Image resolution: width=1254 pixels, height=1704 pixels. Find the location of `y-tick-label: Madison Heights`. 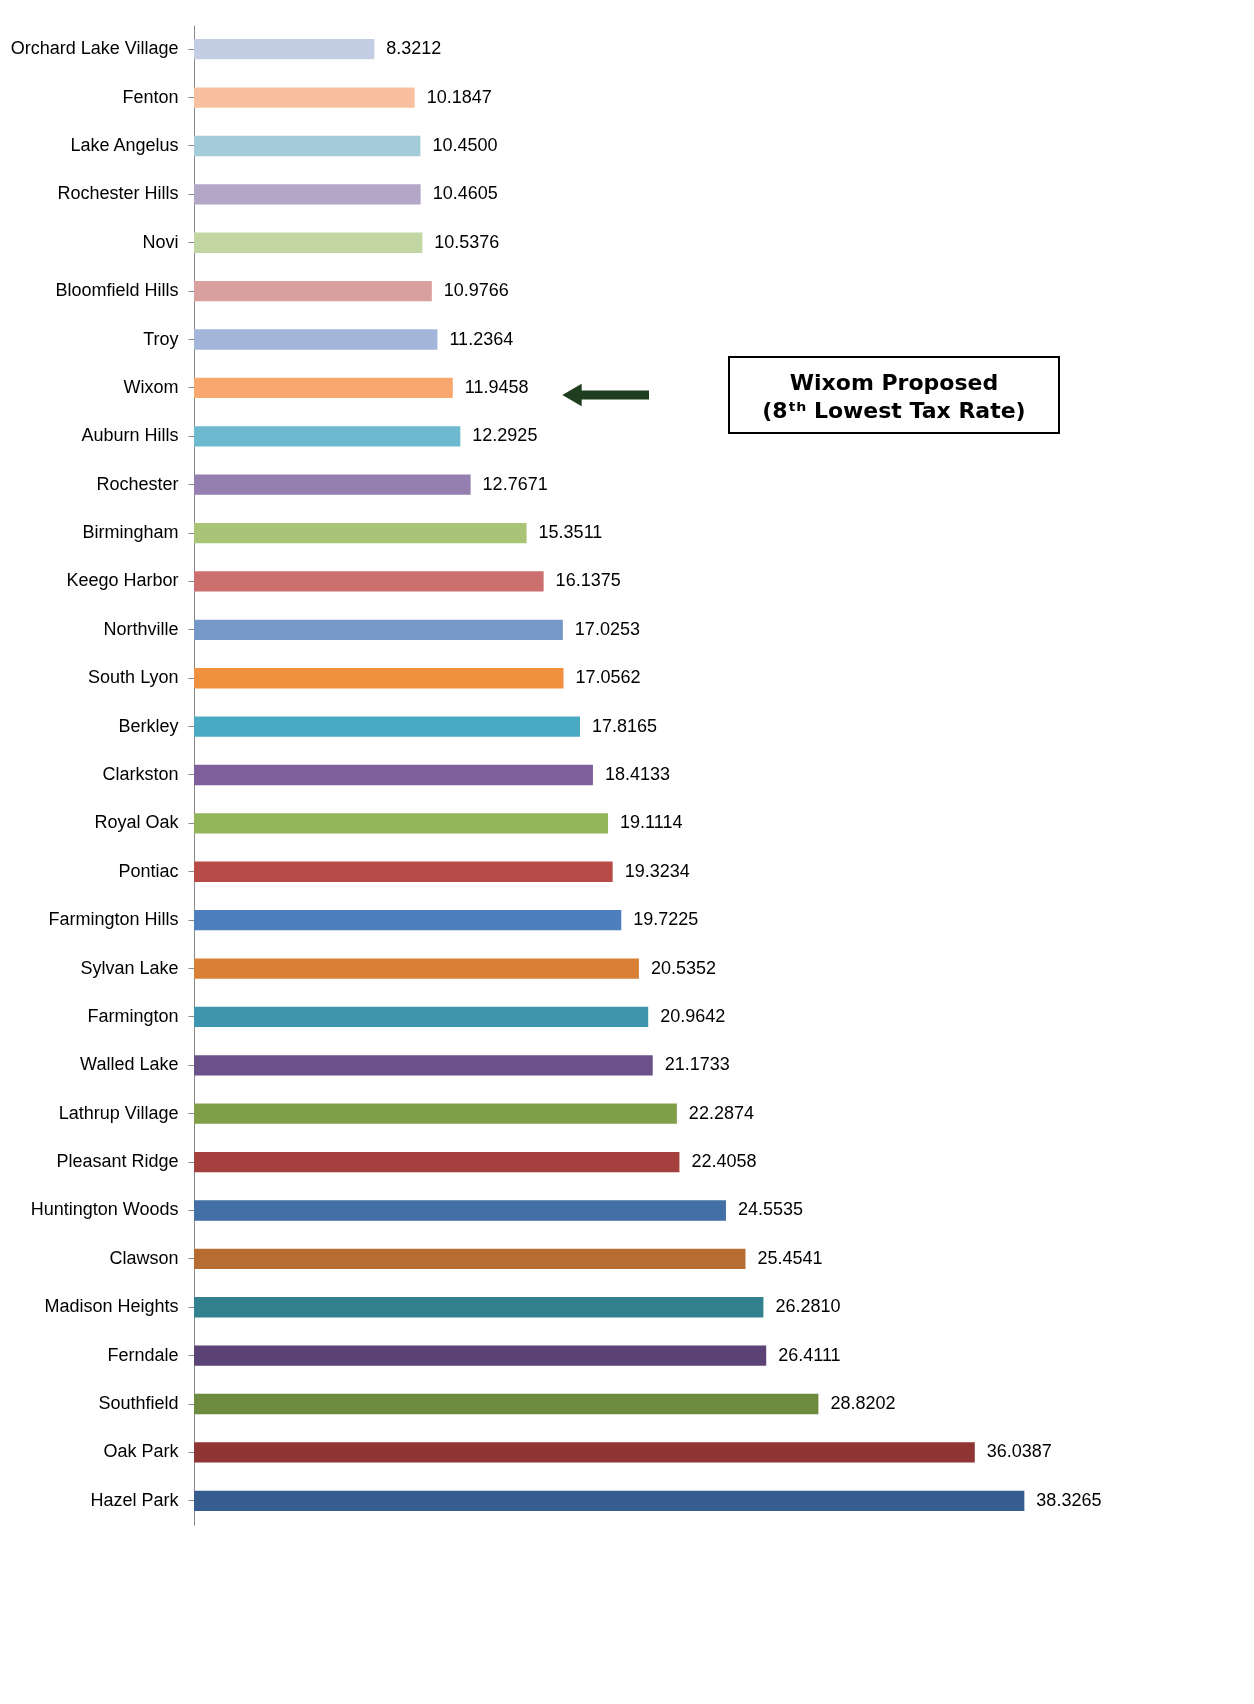

y-tick-label: Madison Heights is located at coordinates (111, 1306).